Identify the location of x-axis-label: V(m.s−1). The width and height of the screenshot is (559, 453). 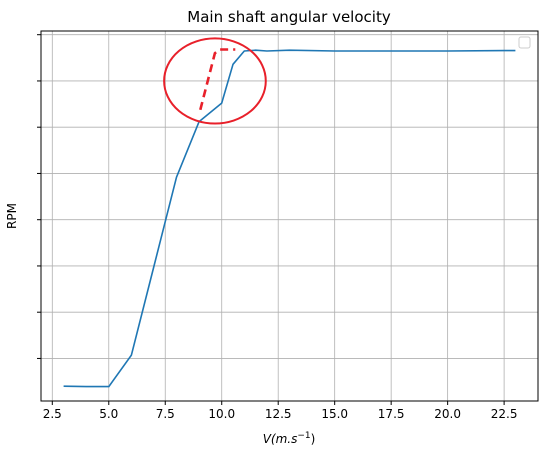
(289, 438).